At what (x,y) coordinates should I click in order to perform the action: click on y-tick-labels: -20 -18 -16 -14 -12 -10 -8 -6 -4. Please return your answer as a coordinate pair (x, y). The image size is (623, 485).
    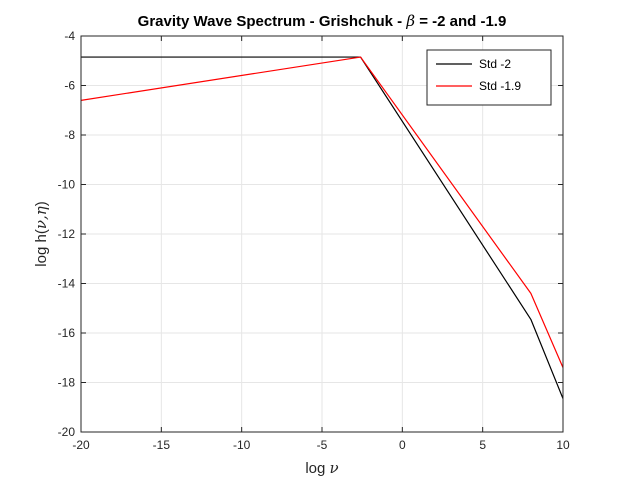
    Looking at the image, I should click on (67, 234).